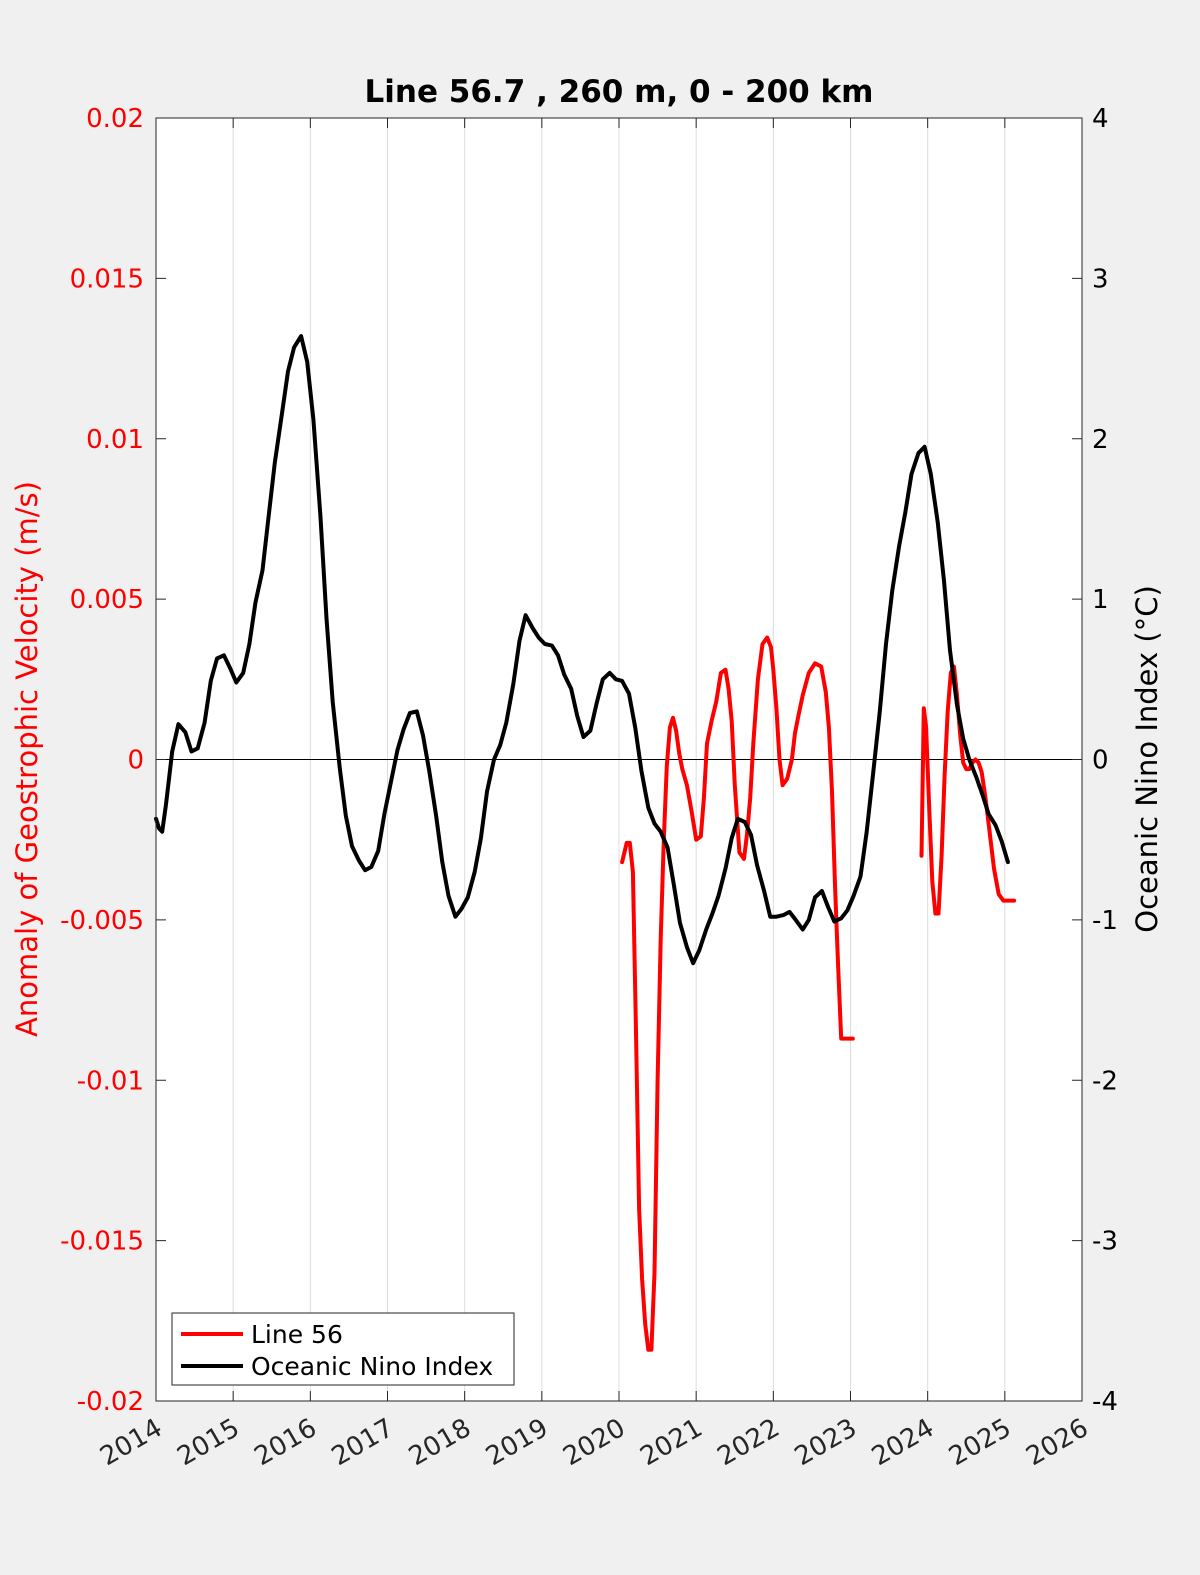 This screenshot has height=1575, width=1200. What do you see at coordinates (110, 1081) in the screenshot?
I see `y-tick-label-left: -0.01` at bounding box center [110, 1081].